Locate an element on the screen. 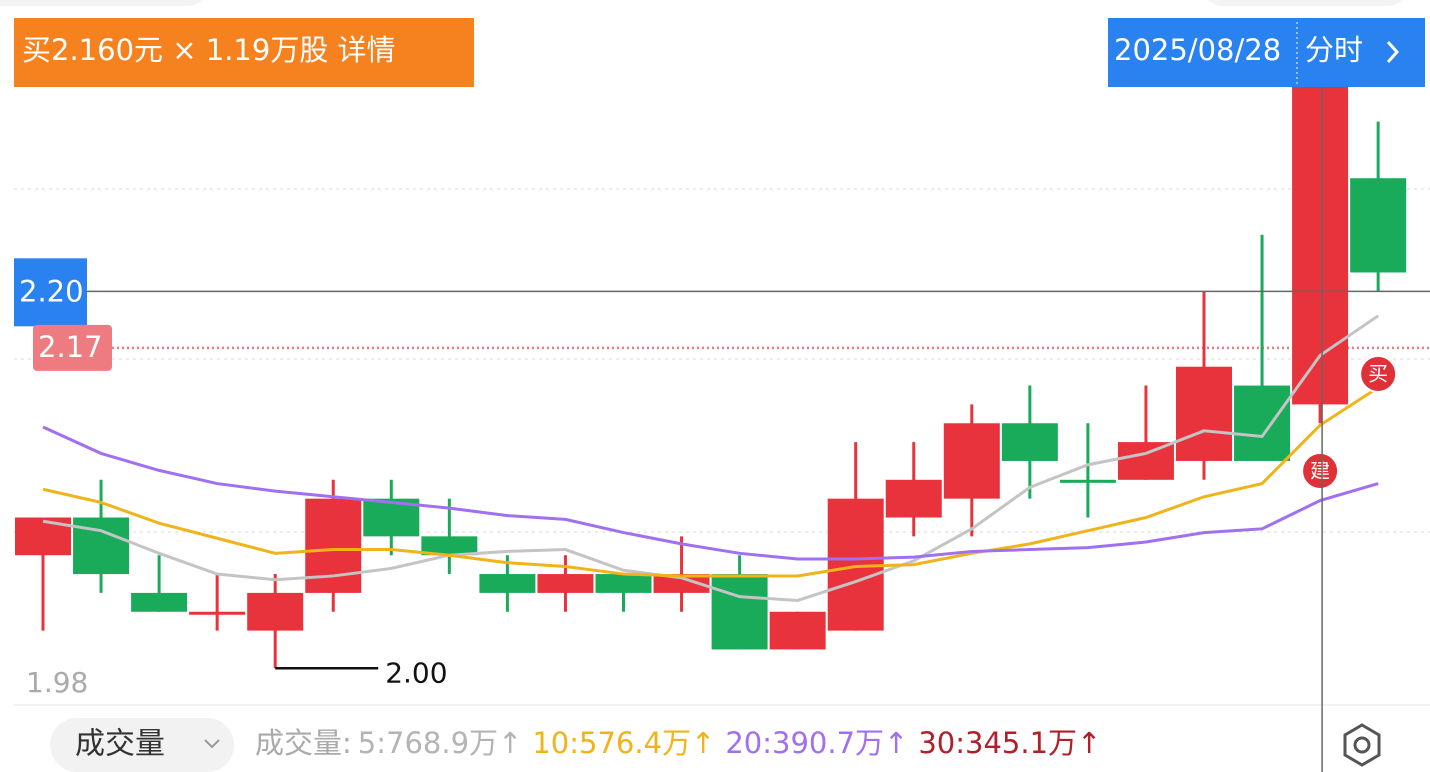 This screenshot has height=772, width=1430. trade-banner-bg is located at coordinates (244, 52).